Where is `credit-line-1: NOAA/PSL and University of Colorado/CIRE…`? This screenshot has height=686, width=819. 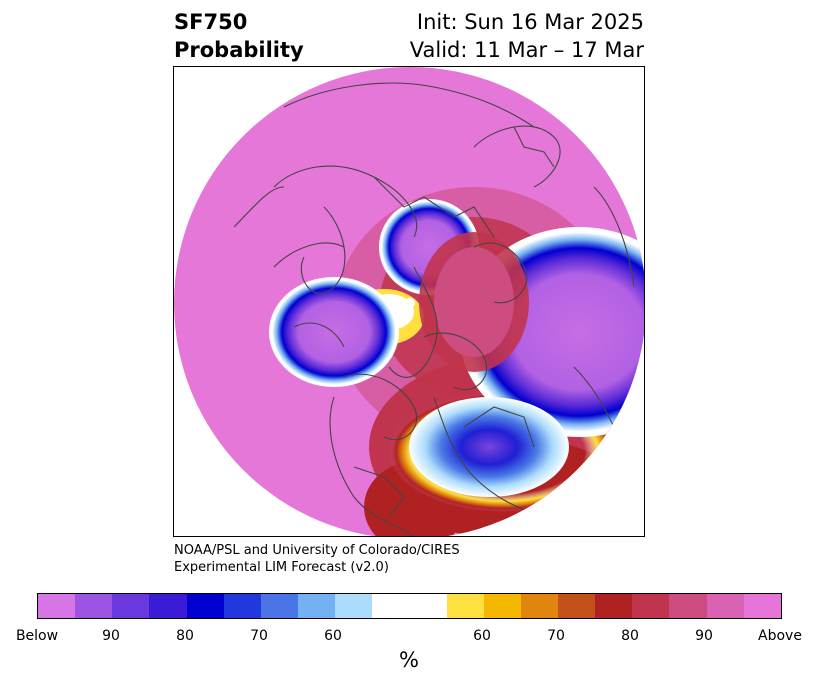
credit-line-1: NOAA/PSL and University of Colorado/CIRE… is located at coordinates (317, 550).